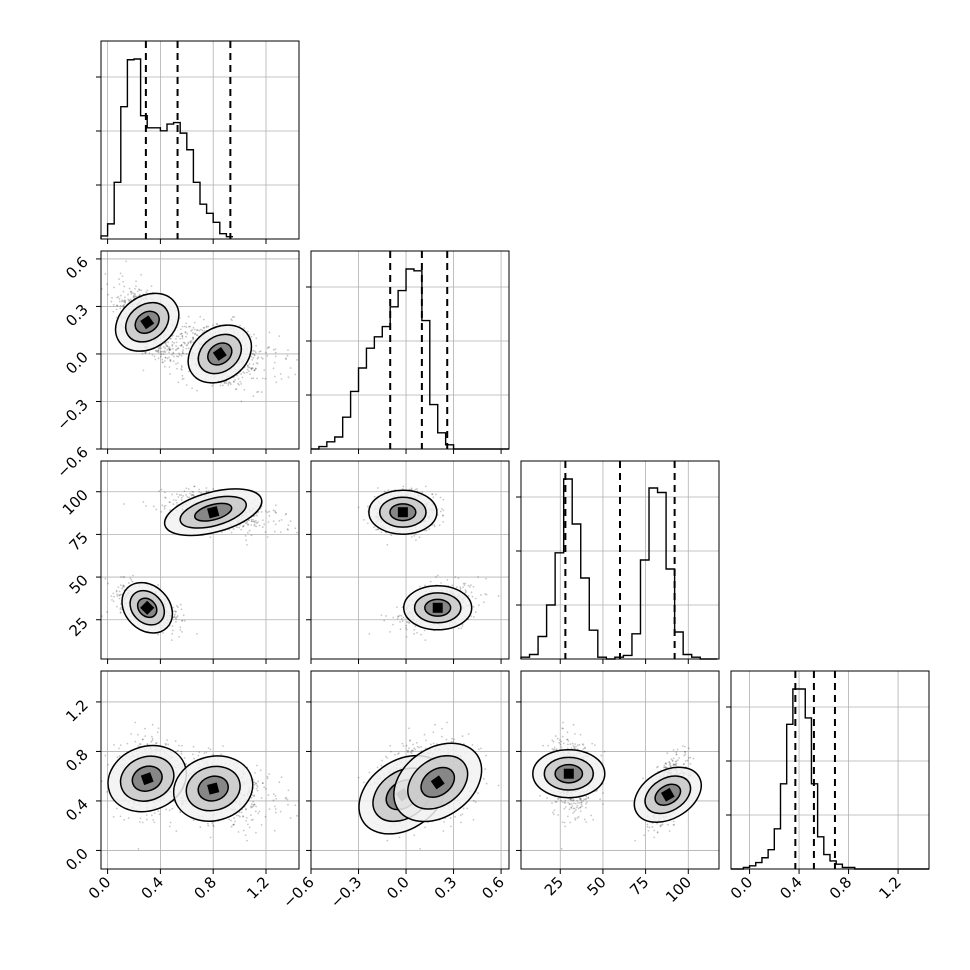  Describe the element at coordinates (199, 331) in the screenshot. I see `scatter-points` at that location.